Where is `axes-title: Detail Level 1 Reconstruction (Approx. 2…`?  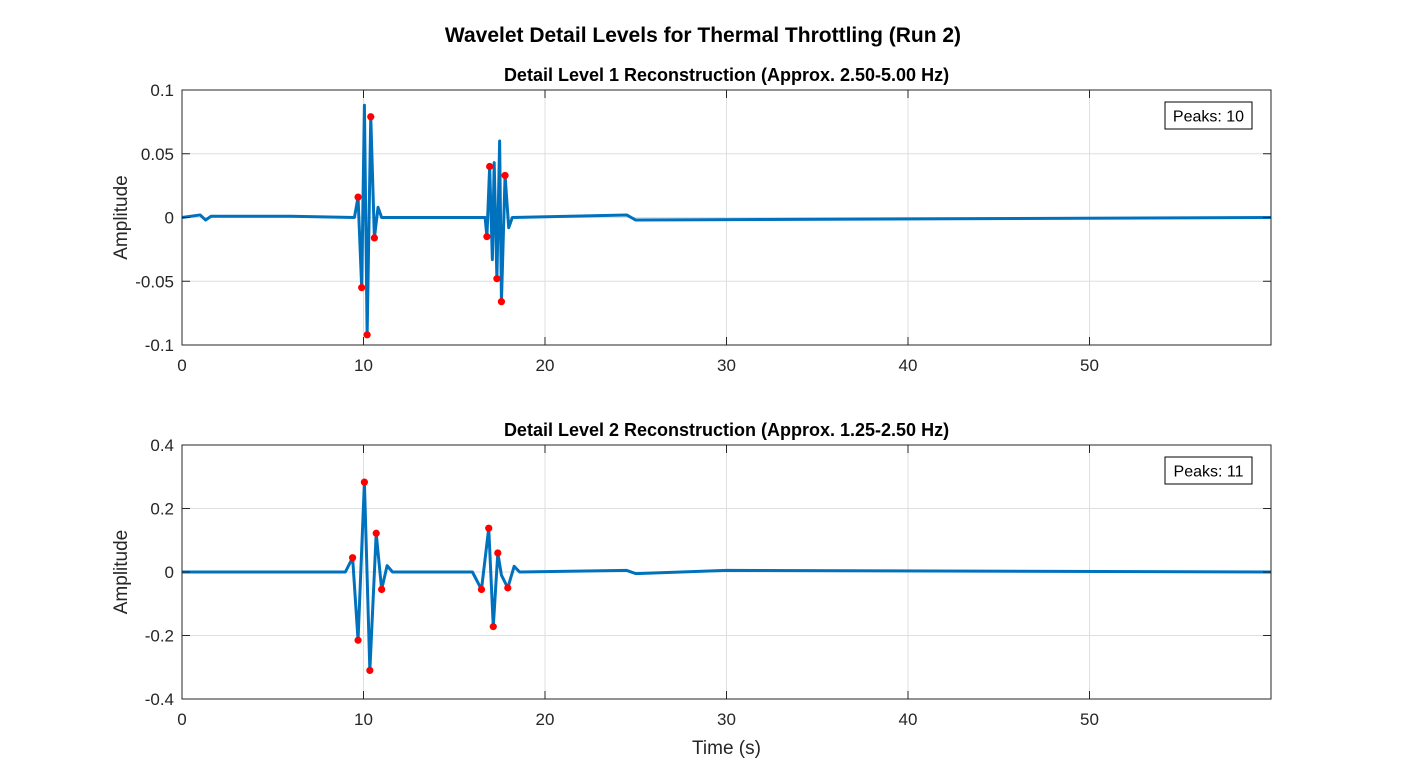
axes-title: Detail Level 1 Reconstruction (Approx. 2… is located at coordinates (726, 75).